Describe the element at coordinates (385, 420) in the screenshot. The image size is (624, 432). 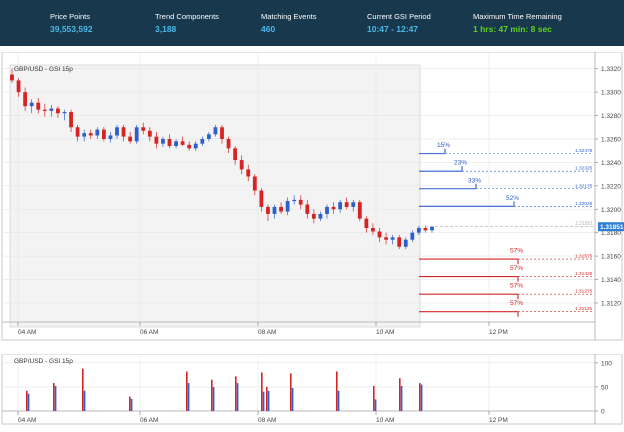
I see `sub-x-tick-label: 10 AM` at that location.